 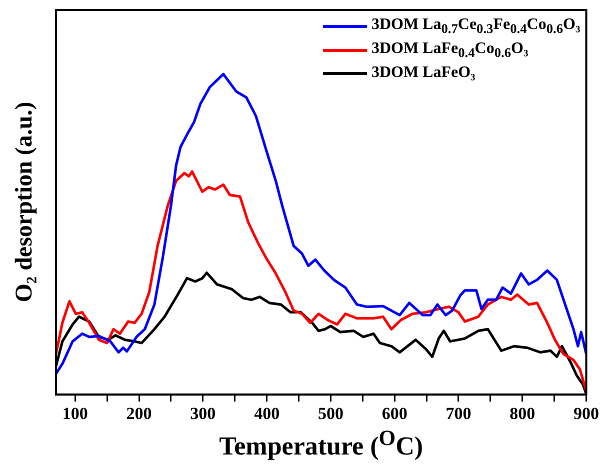 I want to click on x-tick-label: 500, so click(x=331, y=414).